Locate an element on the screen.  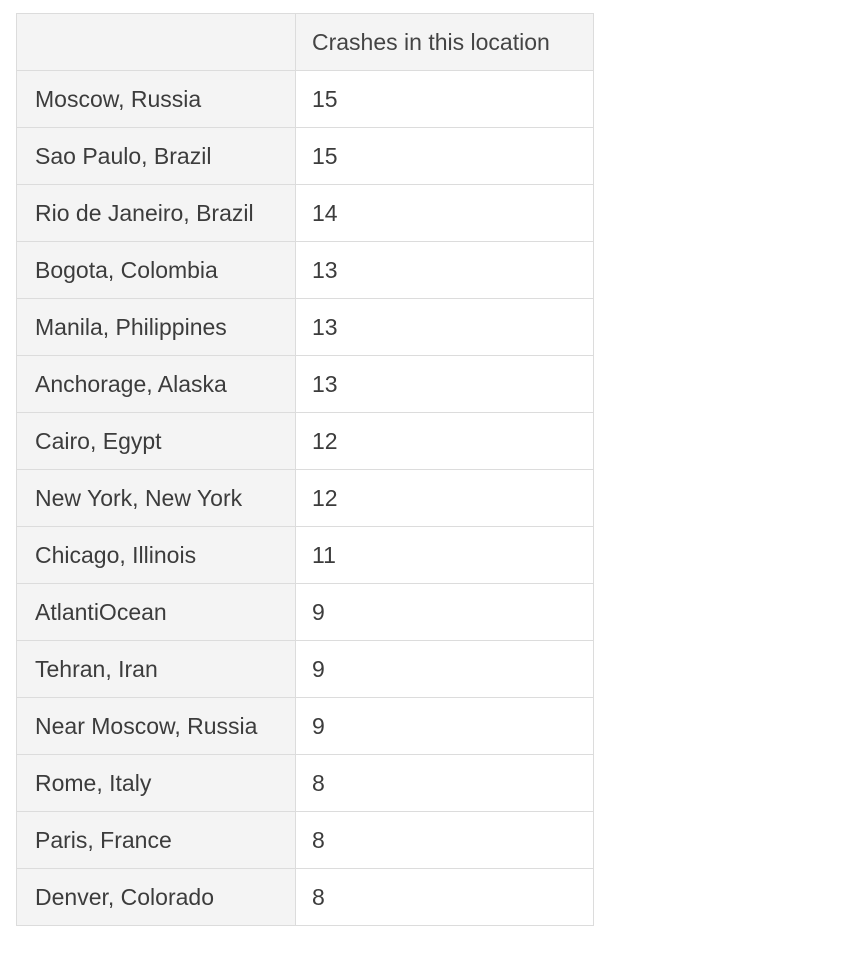
location-cell: Cairo, Egypt is located at coordinates (156, 441).